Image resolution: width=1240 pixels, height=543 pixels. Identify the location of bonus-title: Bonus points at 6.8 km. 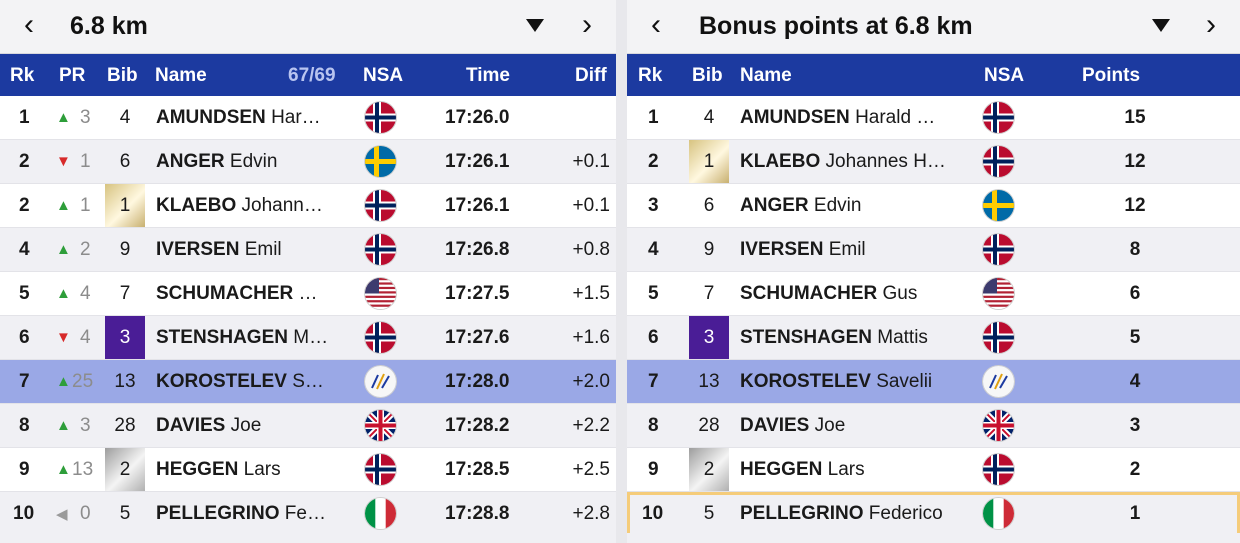
(836, 26).